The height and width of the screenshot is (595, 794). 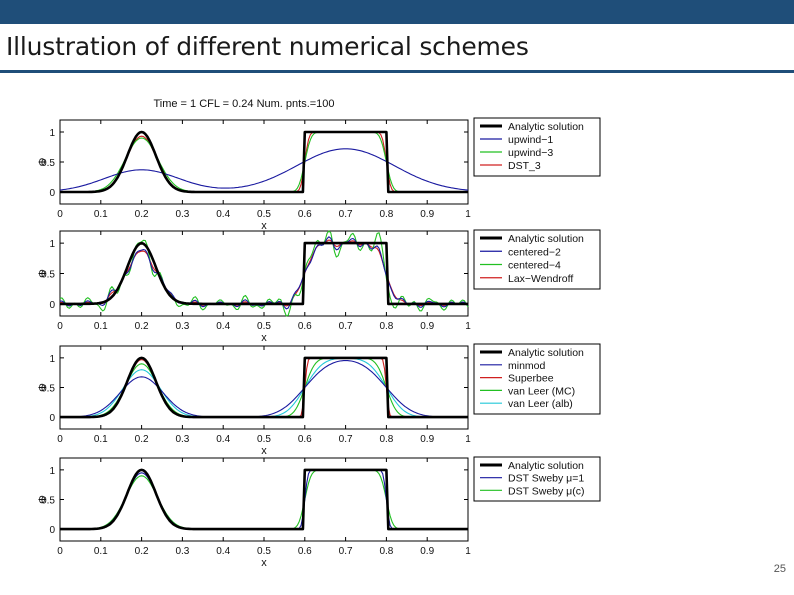 I want to click on legend-label: centered−2, so click(x=534, y=252).